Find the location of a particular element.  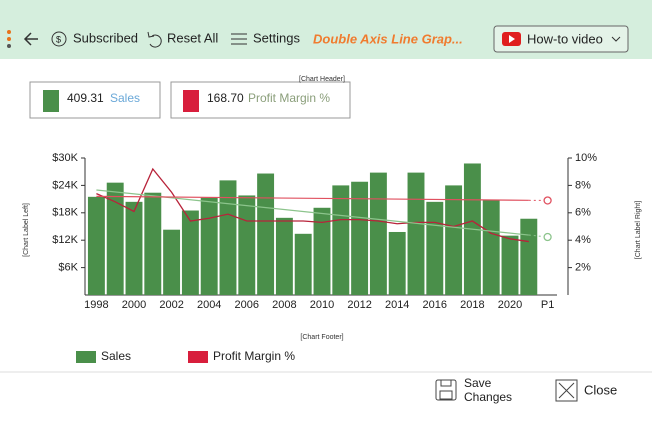

y-tick-label: $18K is located at coordinates (65, 213).